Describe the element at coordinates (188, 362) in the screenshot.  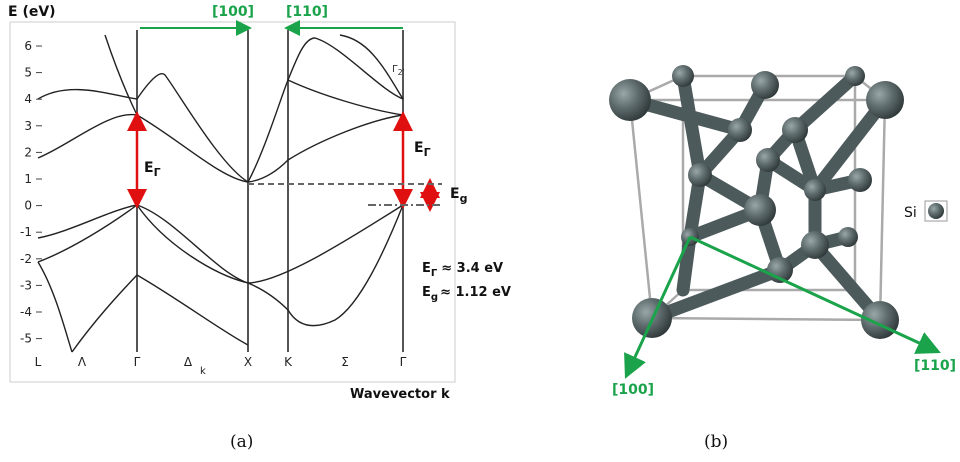
I see `k-label: Δ` at that location.